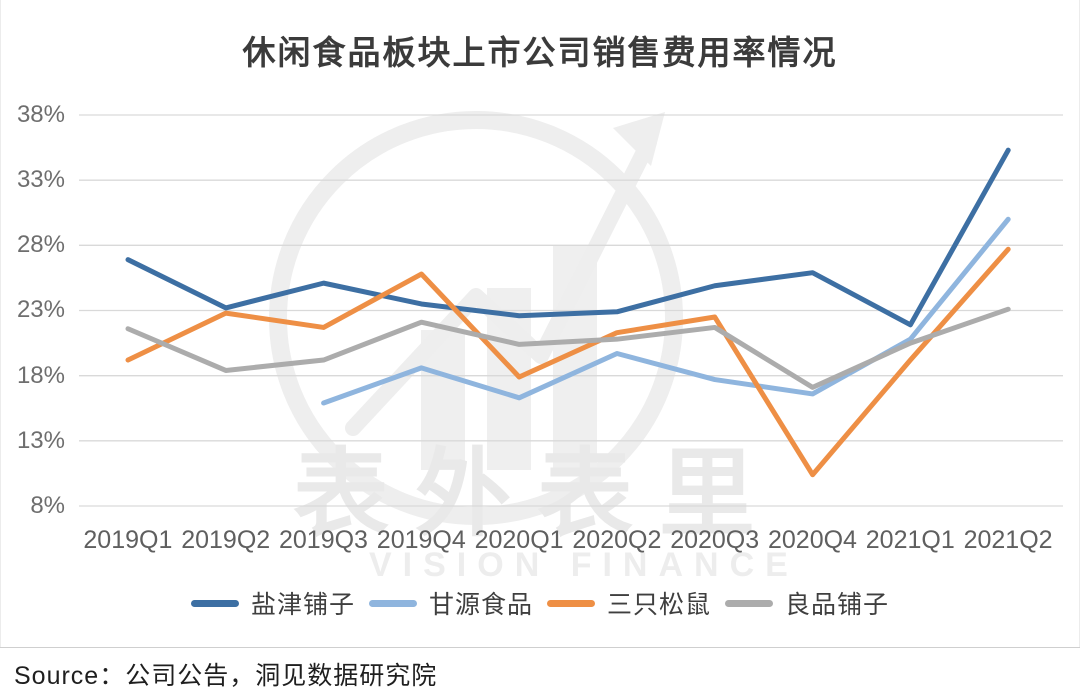 Image resolution: width=1080 pixels, height=700 pixels. I want to click on legend-item-sanzhisongshu: 三只松鼠, so click(629, 603).